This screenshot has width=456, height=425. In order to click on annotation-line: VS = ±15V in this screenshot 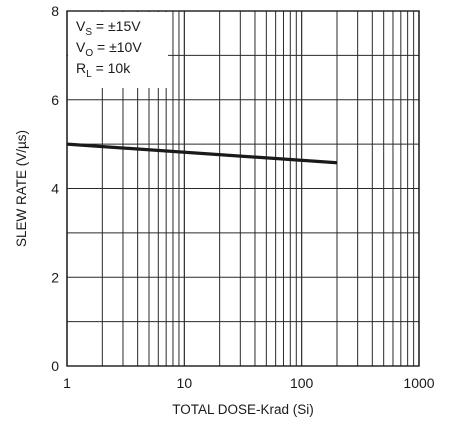, I will do `click(108, 28)`.